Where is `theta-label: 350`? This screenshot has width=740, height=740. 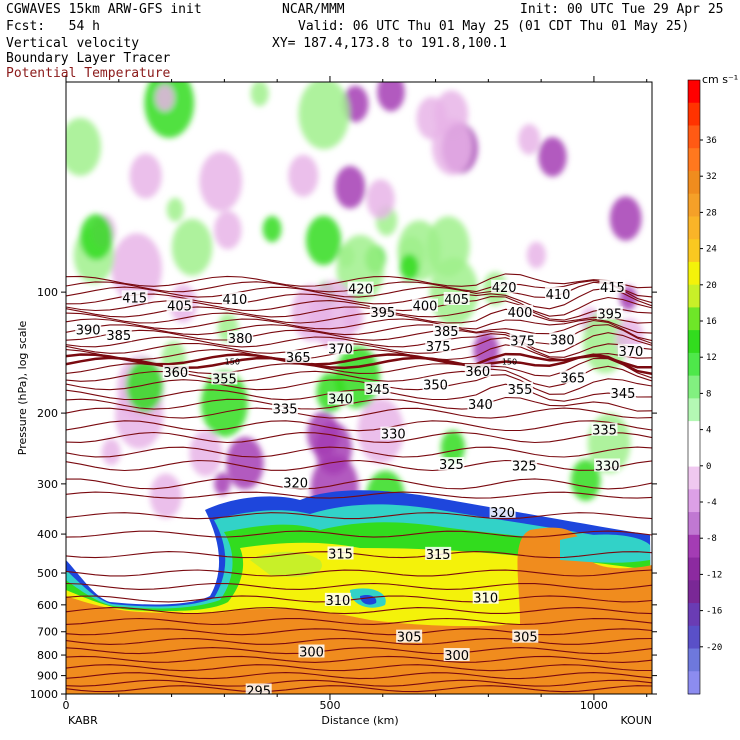 theta-label: 350 is located at coordinates (435, 386).